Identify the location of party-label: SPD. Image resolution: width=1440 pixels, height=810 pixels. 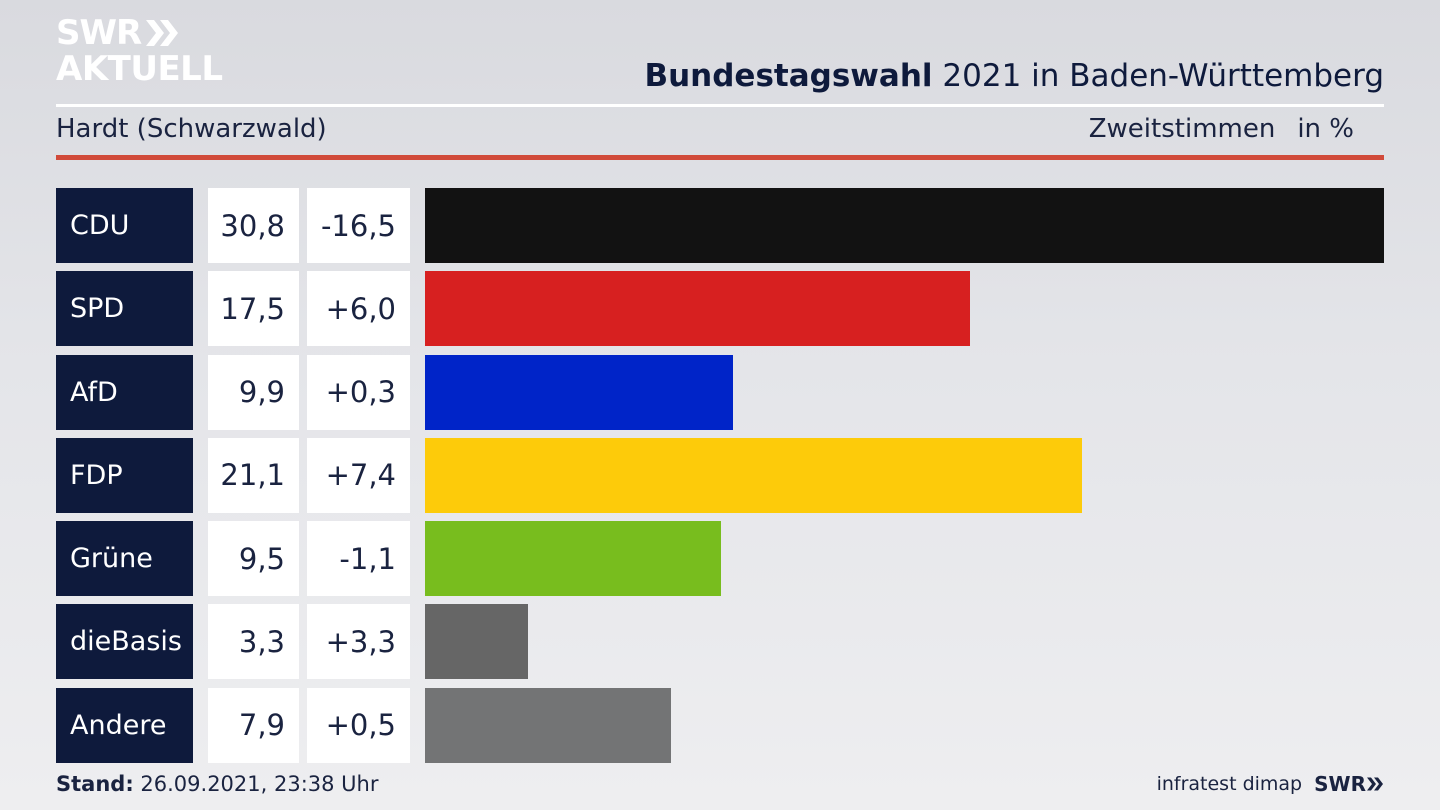
(124, 309).